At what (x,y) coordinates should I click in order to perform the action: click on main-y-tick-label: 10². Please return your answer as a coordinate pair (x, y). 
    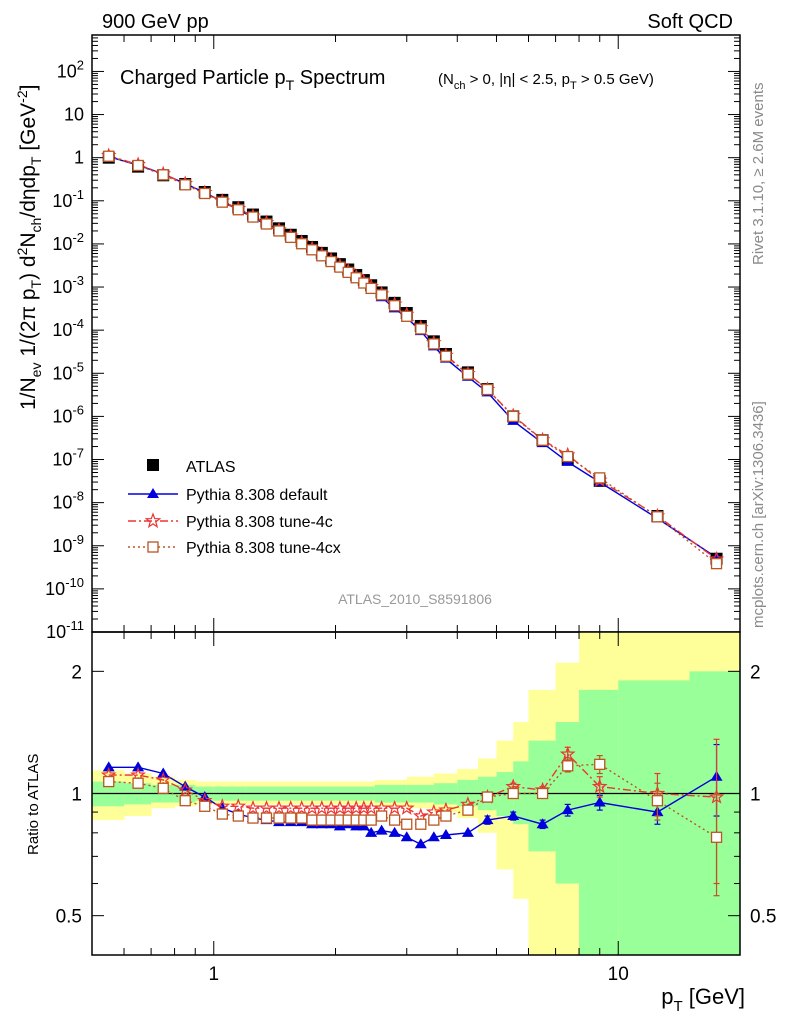
    Looking at the image, I should click on (70, 69).